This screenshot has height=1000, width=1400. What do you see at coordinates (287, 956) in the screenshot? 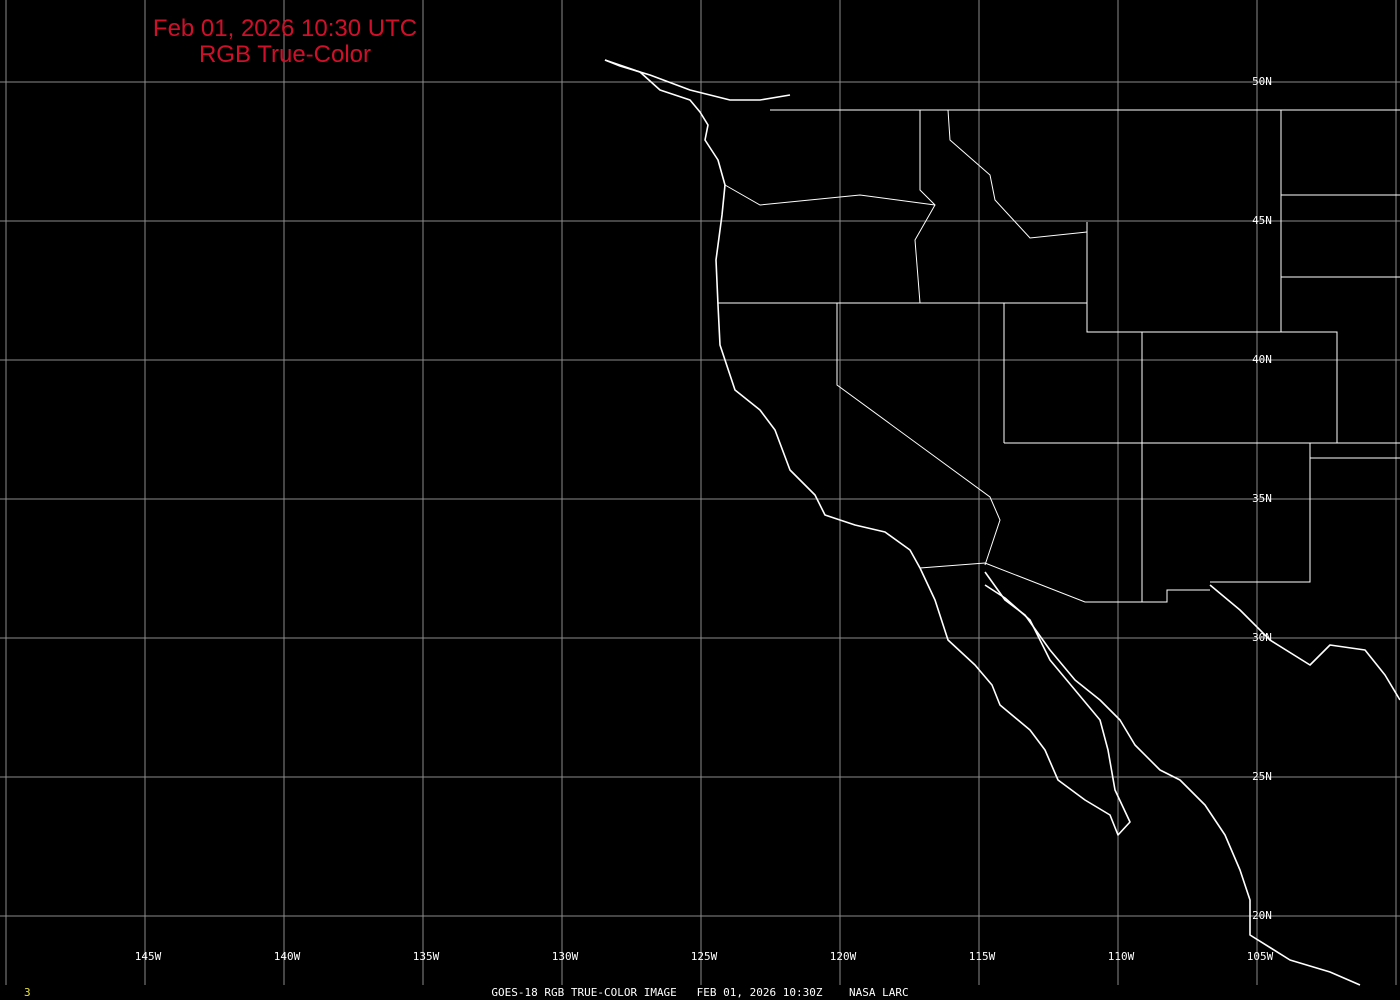
I see `longitude-label: 140W` at bounding box center [287, 956].